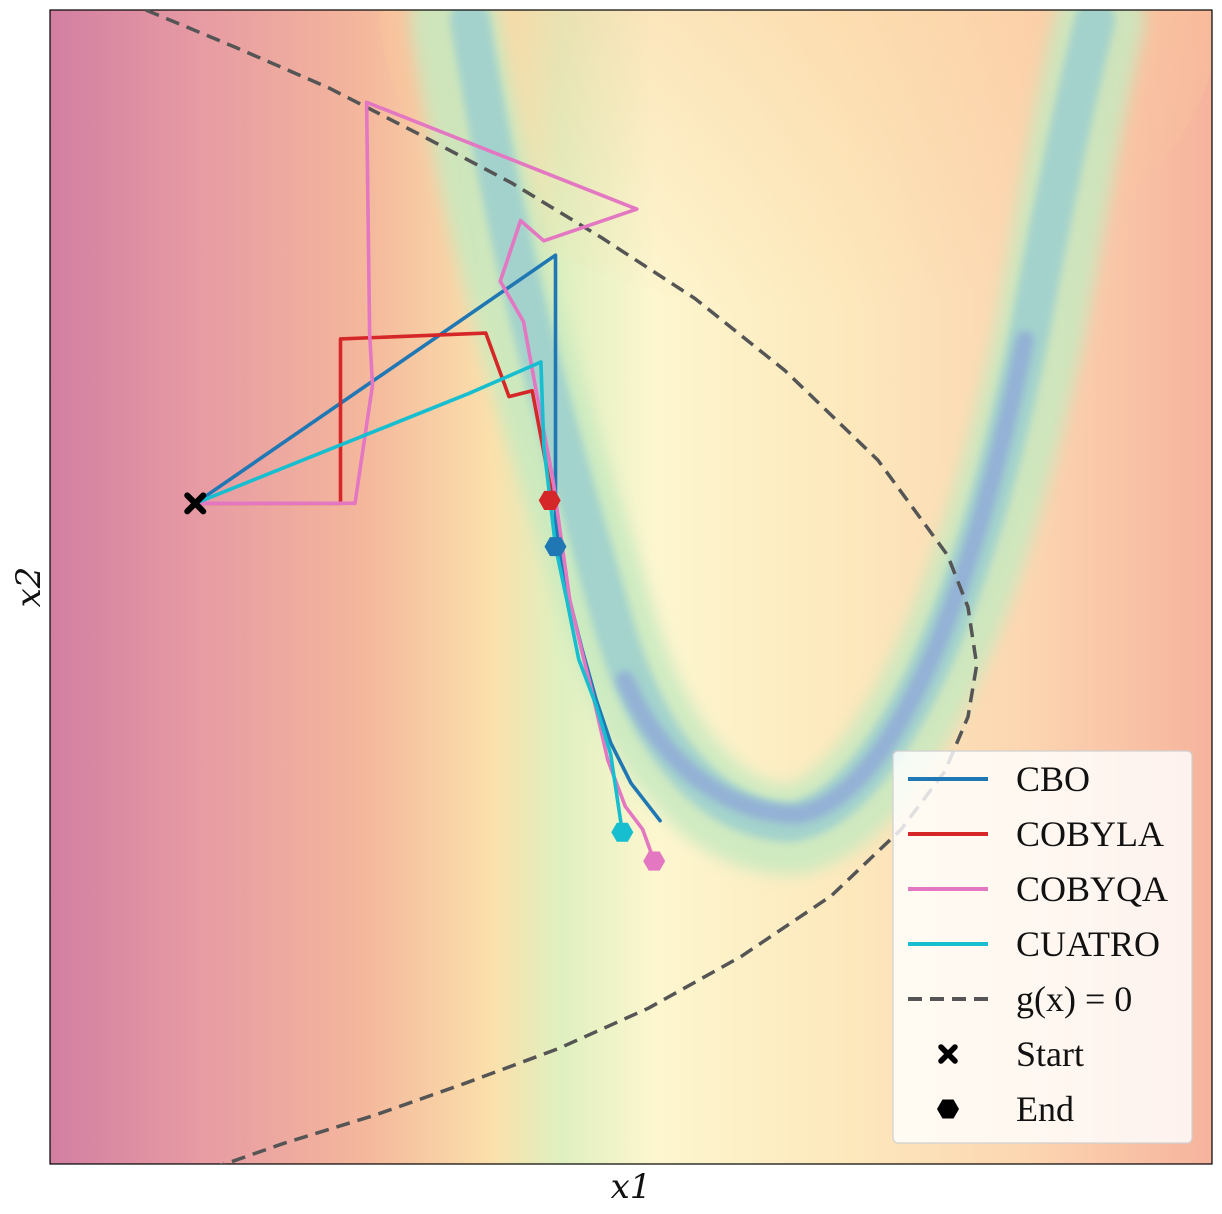 This screenshot has height=1214, width=1222. Describe the element at coordinates (1053, 779) in the screenshot. I see `legend-label-cbo: CBO` at that location.